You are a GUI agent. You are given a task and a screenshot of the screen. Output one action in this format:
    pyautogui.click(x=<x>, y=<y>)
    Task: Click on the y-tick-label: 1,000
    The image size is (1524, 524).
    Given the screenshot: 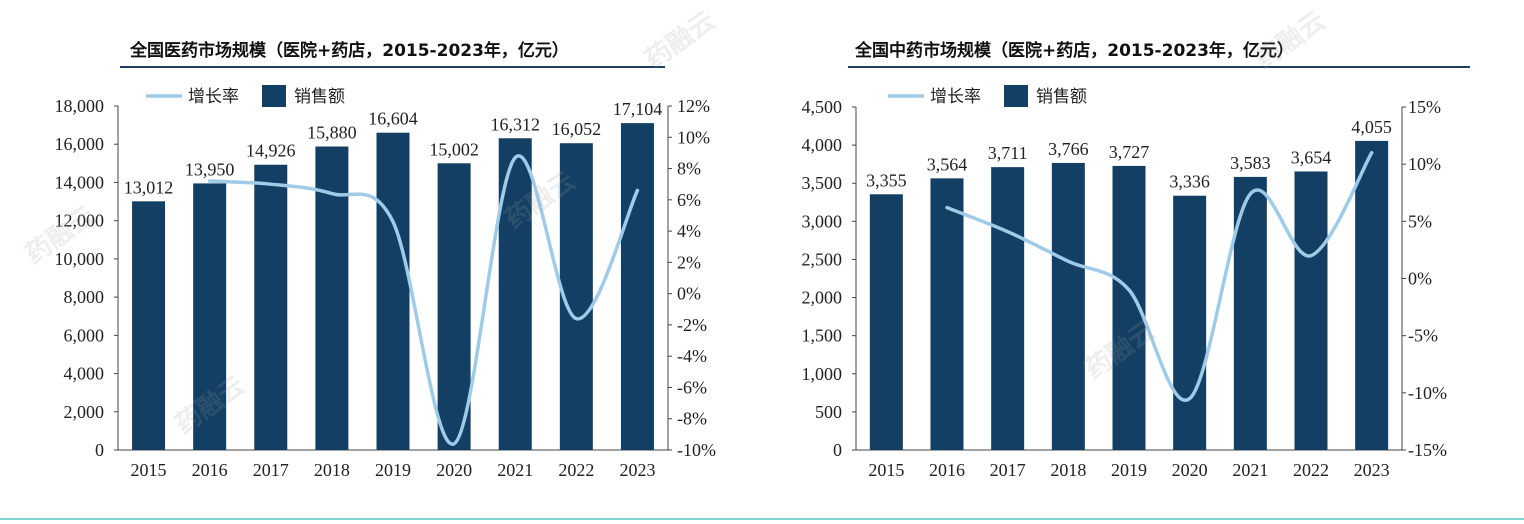 What is the action you would take?
    pyautogui.click(x=822, y=374)
    